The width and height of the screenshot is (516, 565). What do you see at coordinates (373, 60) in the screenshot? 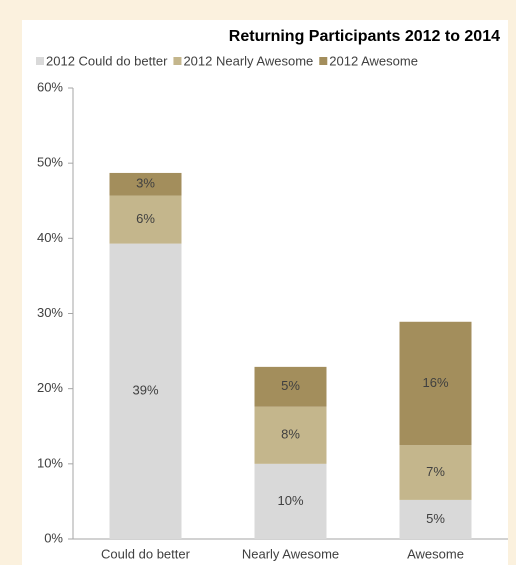
I see `legend-label: 2012 Awesome` at bounding box center [373, 60].